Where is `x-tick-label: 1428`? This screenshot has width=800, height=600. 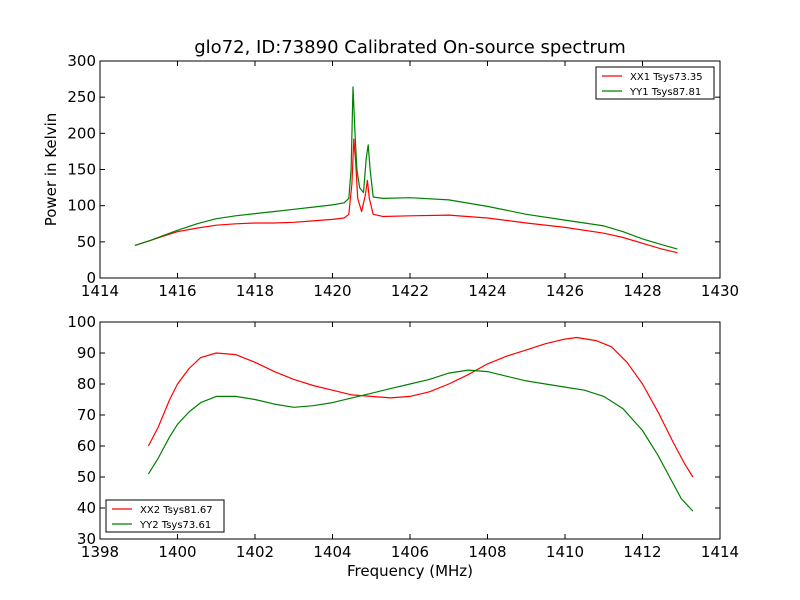 x-tick-label: 1428 is located at coordinates (642, 291).